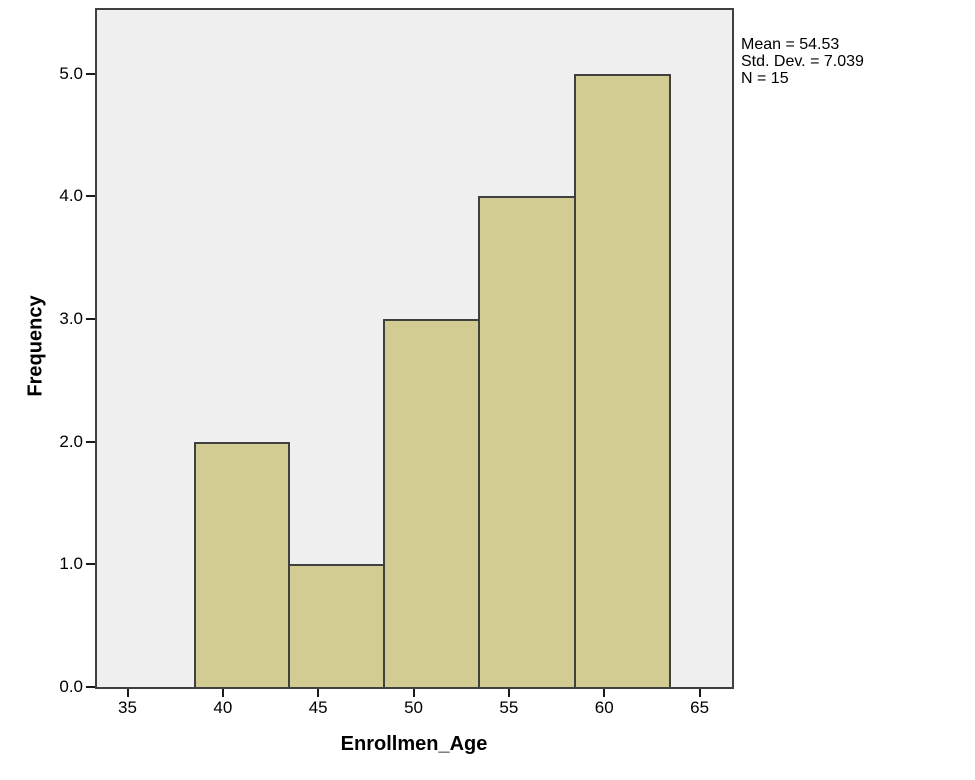 The width and height of the screenshot is (975, 780). I want to click on y-tick-label: 2.0, so click(71, 441).